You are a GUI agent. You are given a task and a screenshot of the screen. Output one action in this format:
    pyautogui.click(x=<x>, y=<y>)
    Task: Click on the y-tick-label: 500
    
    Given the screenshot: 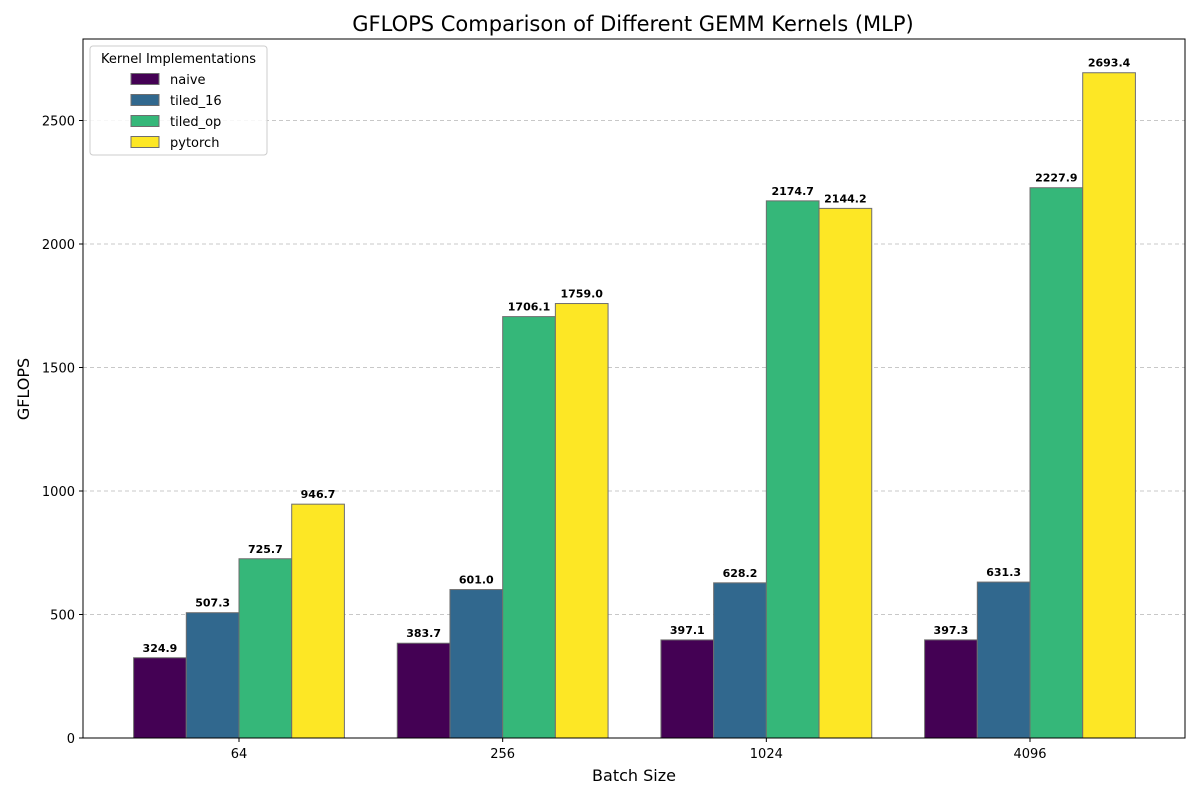 What is the action you would take?
    pyautogui.click(x=62, y=616)
    